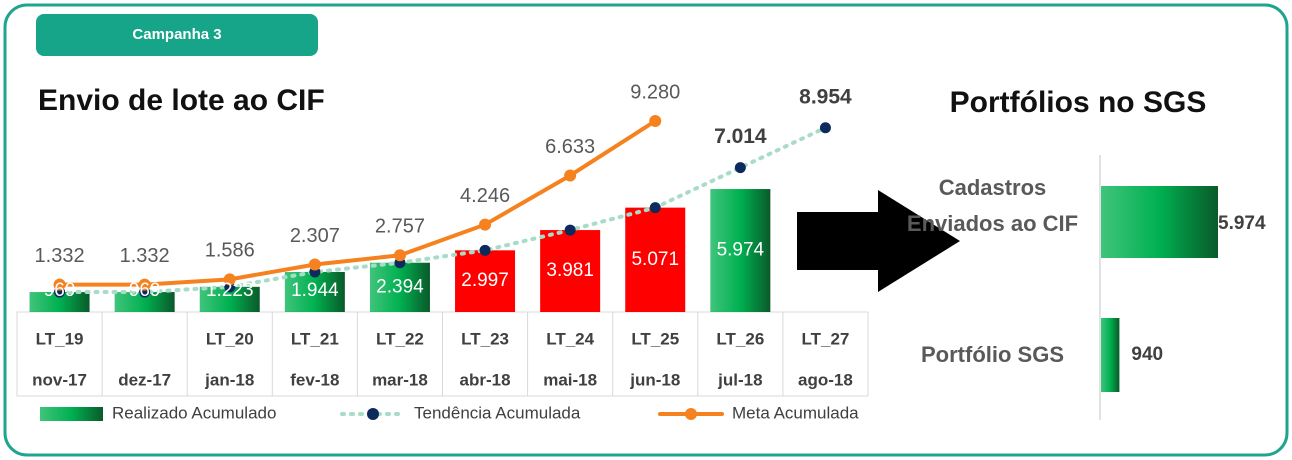 The image size is (1292, 460). Describe the element at coordinates (825, 96) in the screenshot. I see `trend-label: 8.954` at that location.